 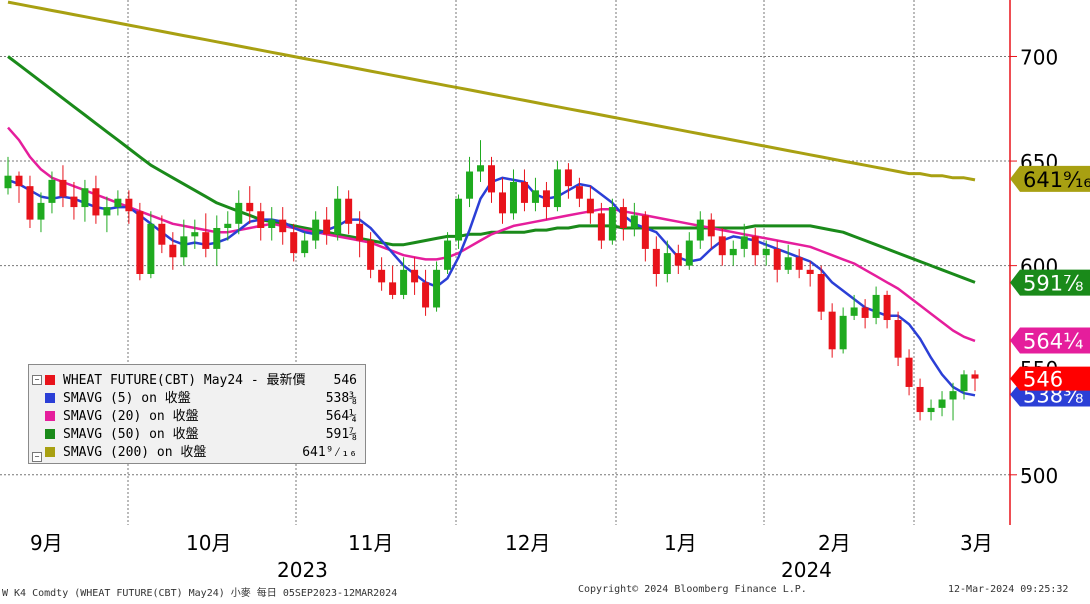 What do you see at coordinates (341, 434) in the screenshot?
I see `legend-value: 591⅞` at bounding box center [341, 434].